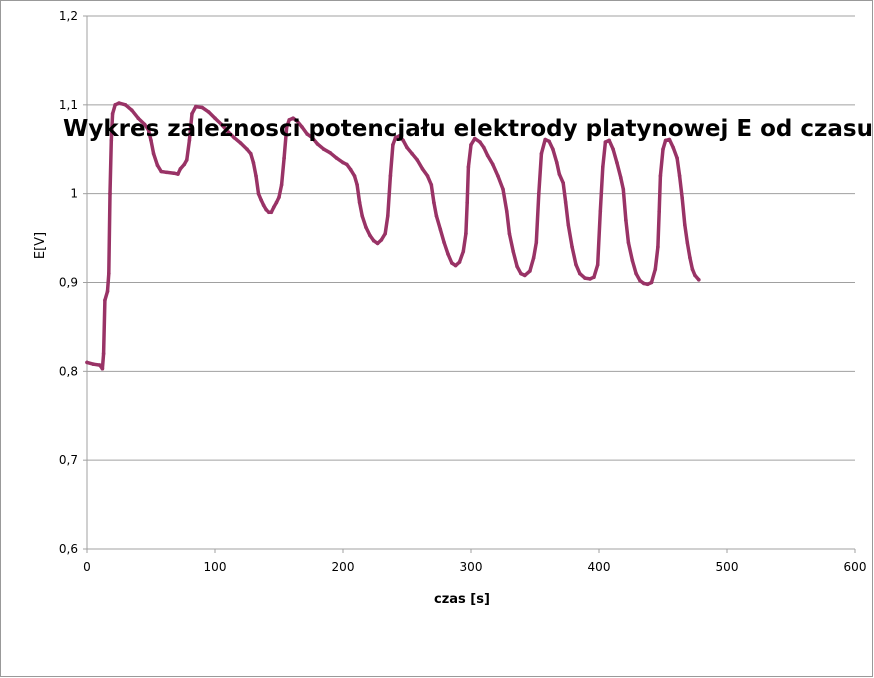 The width and height of the screenshot is (874, 678). What do you see at coordinates (68, 371) in the screenshot?
I see `y-tick-label: 0,8` at bounding box center [68, 371].